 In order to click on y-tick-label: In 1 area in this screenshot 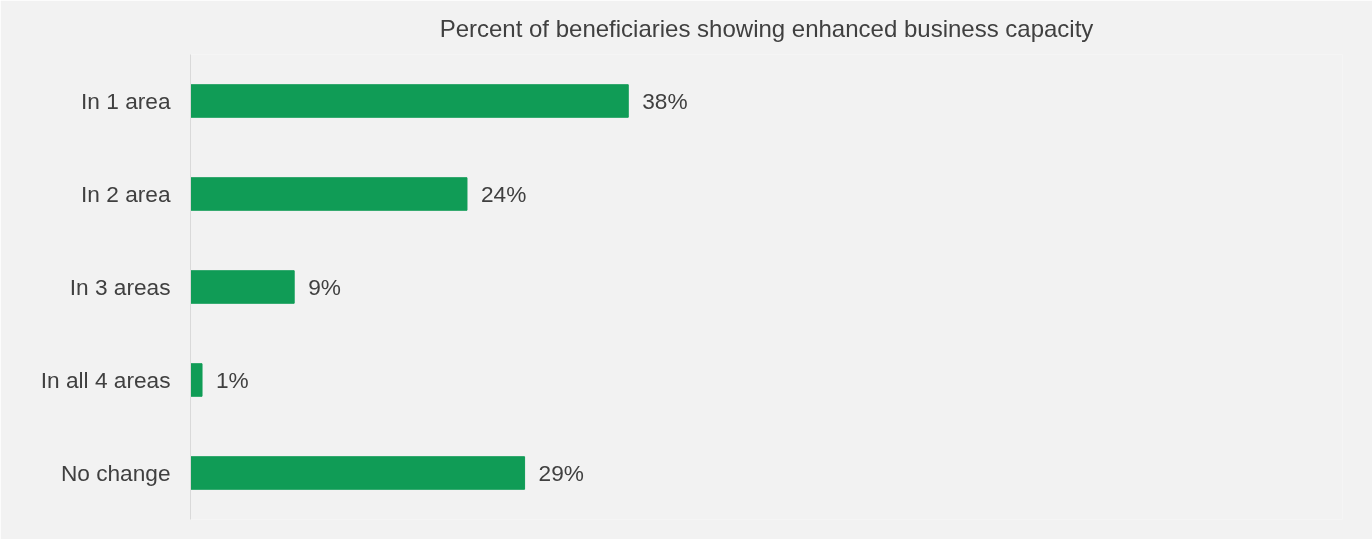, I will do `click(126, 101)`.